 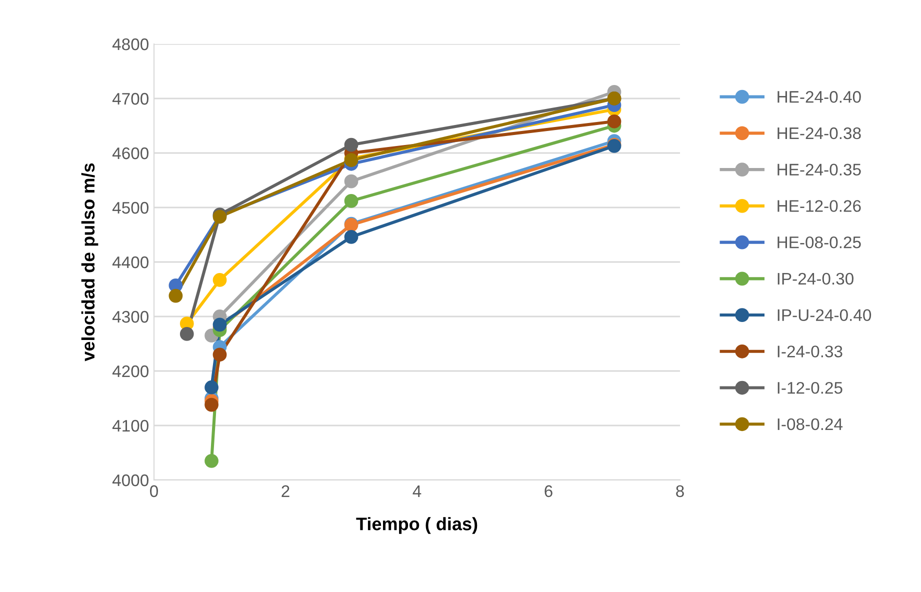 I want to click on legend-label: IP-U-24-0.40, so click(x=825, y=315).